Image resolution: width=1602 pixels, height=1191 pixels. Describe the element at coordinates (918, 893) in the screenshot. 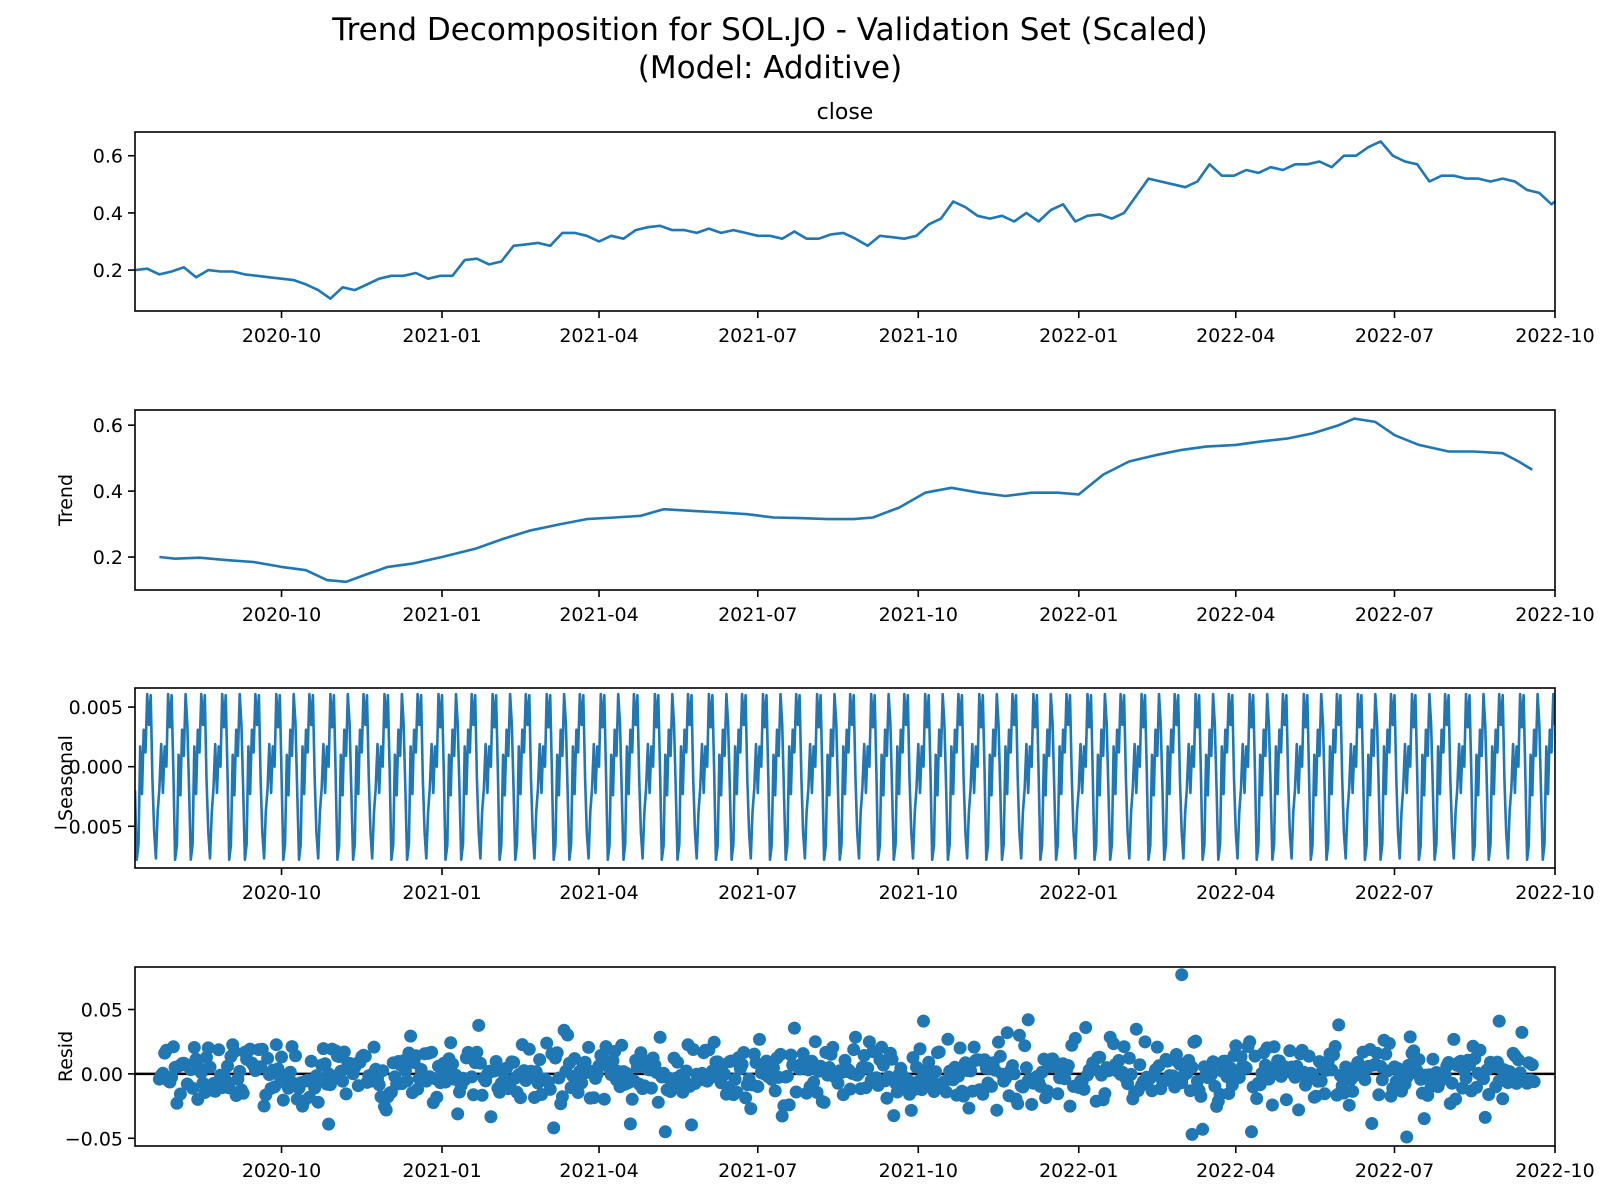

I see `x-tick-label: 2021-10` at that location.